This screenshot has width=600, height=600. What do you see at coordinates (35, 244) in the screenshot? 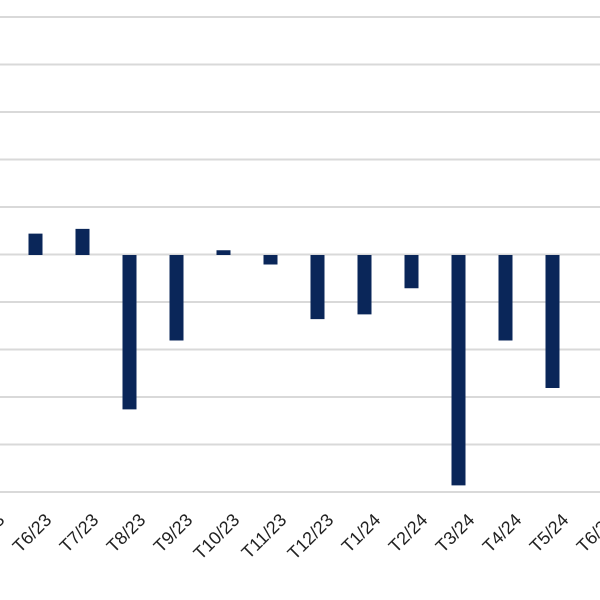
I see `bar-T6/23` at bounding box center [35, 244].